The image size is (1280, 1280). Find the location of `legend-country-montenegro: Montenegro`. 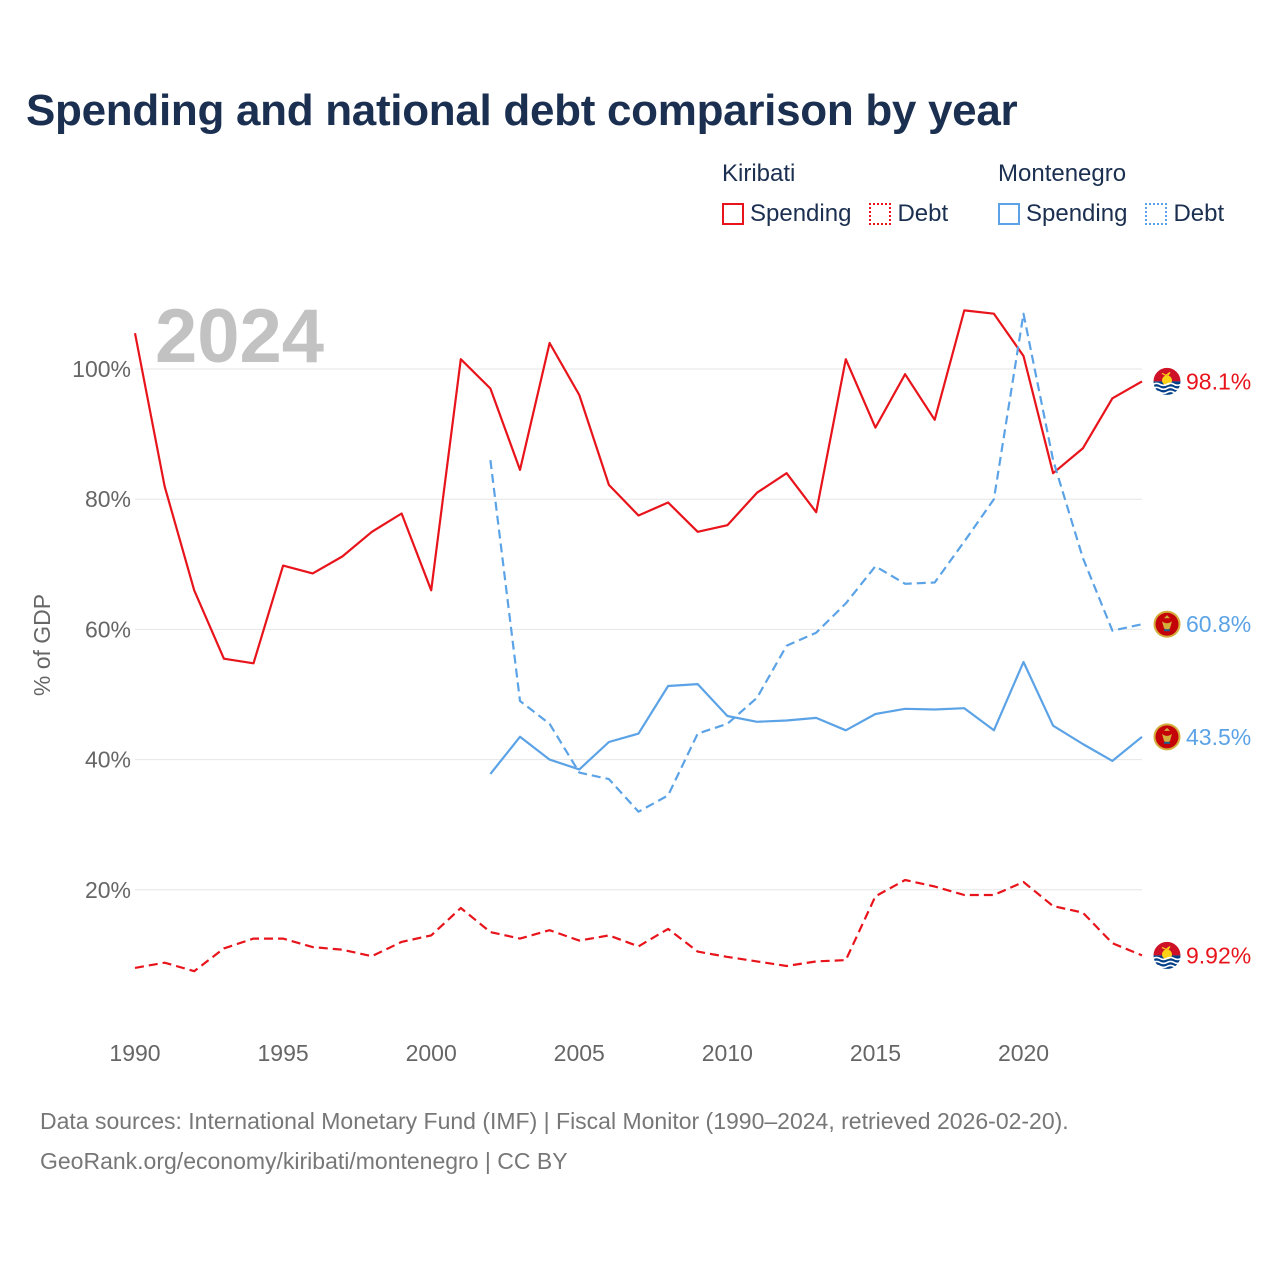

legend-country-montenegro: Montenegro is located at coordinates (1062, 173).